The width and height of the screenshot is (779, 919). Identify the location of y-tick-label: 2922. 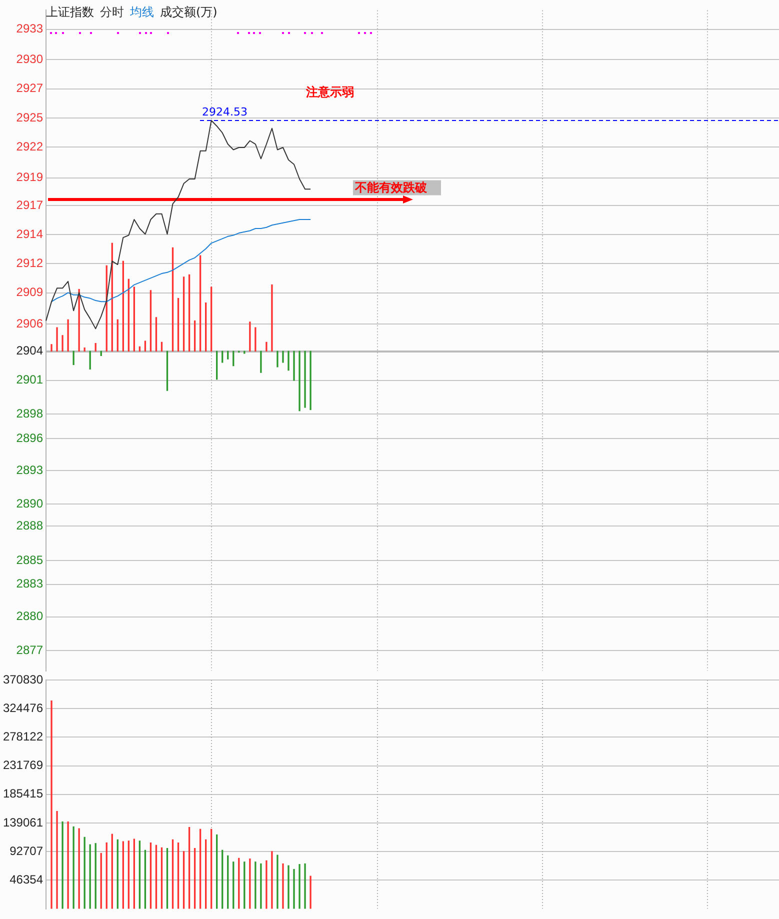
(30, 146).